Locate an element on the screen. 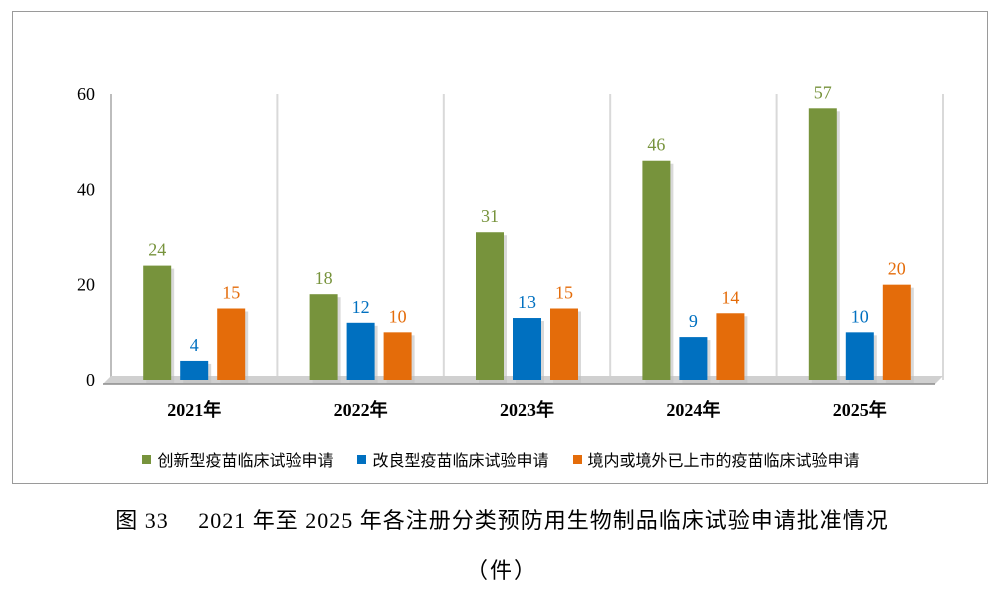  data-label: 13 is located at coordinates (527, 302).